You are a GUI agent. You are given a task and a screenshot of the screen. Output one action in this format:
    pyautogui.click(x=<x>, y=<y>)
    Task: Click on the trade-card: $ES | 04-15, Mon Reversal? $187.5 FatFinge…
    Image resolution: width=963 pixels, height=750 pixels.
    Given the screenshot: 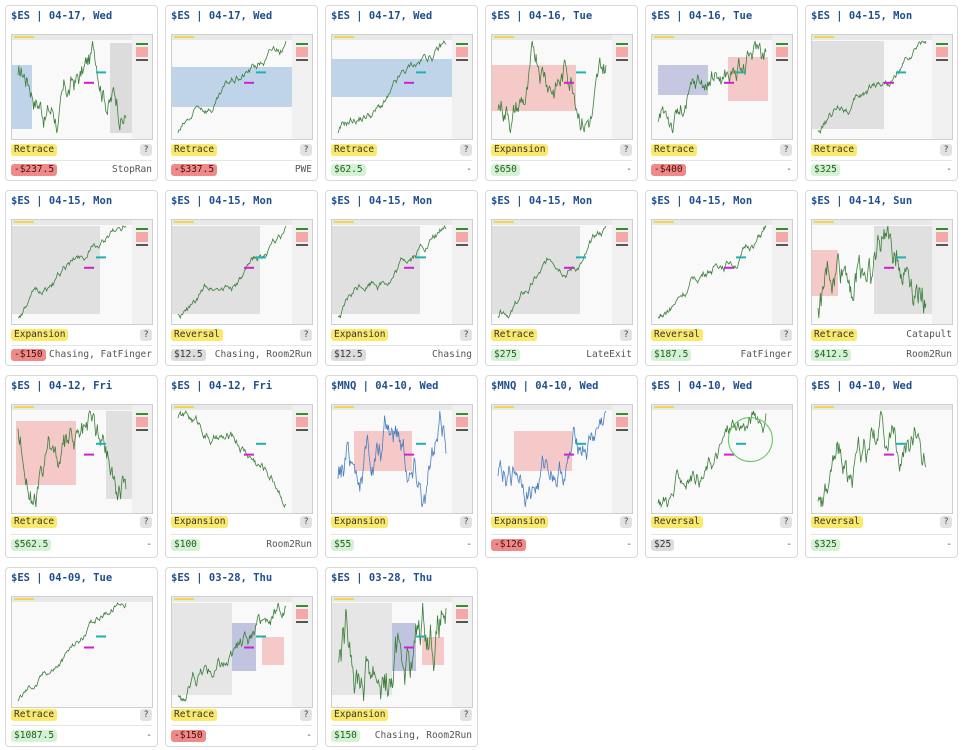 What is the action you would take?
    pyautogui.click(x=721, y=278)
    